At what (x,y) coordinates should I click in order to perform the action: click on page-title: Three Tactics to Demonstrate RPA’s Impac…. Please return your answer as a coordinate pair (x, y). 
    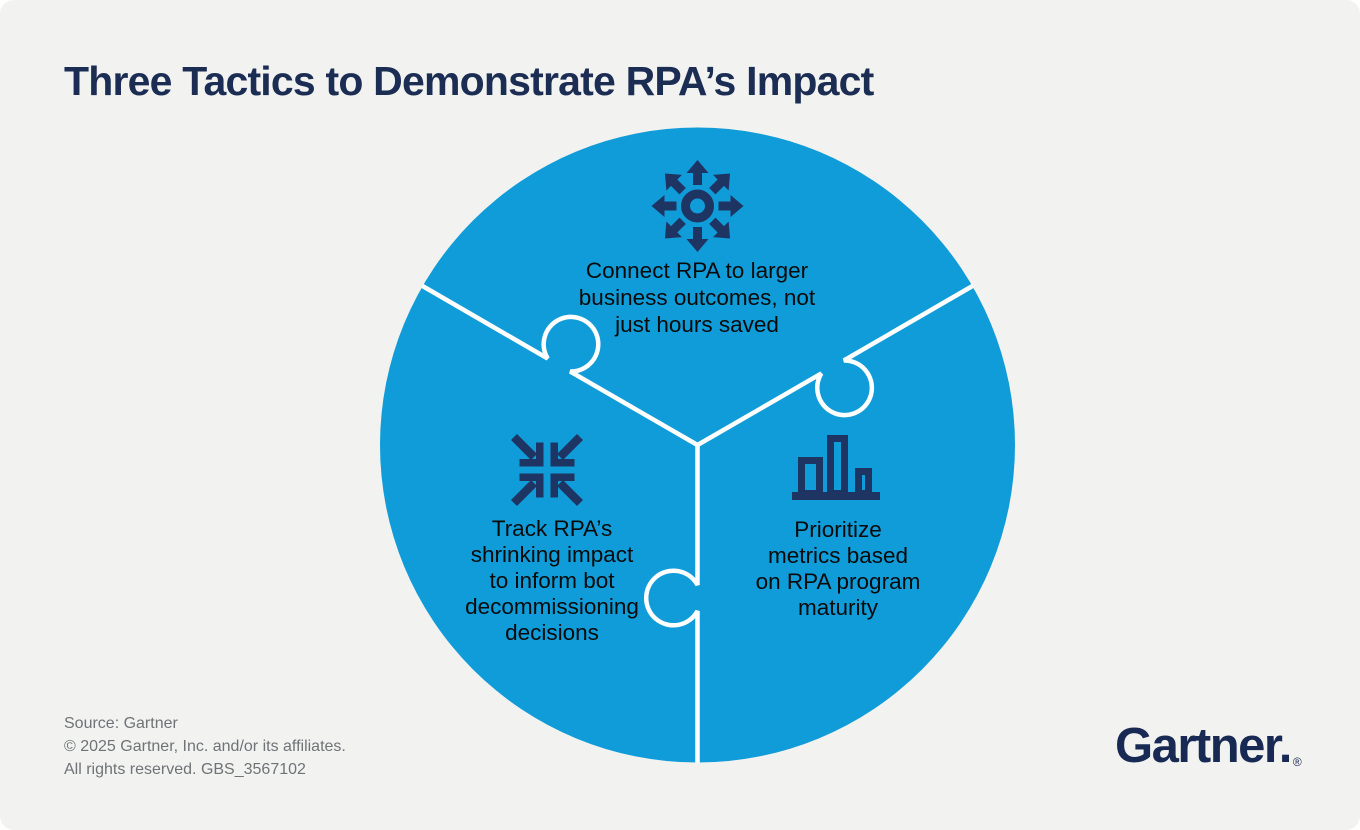
    Looking at the image, I should click on (469, 81).